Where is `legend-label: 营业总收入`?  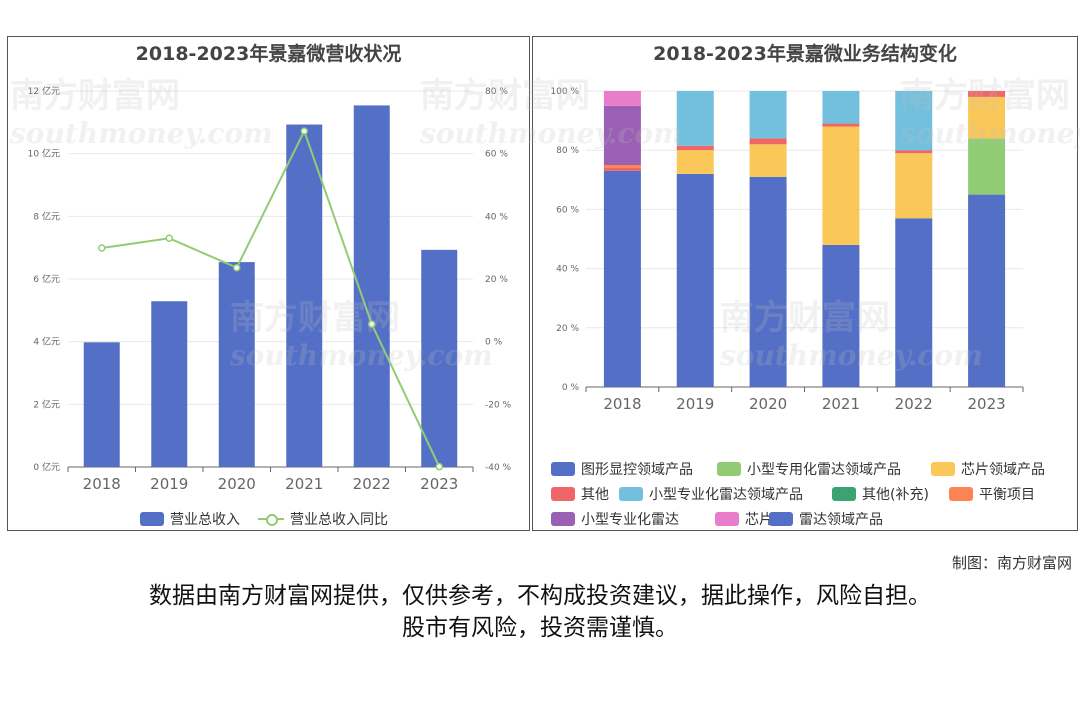
legend-label: 营业总收入 is located at coordinates (205, 520).